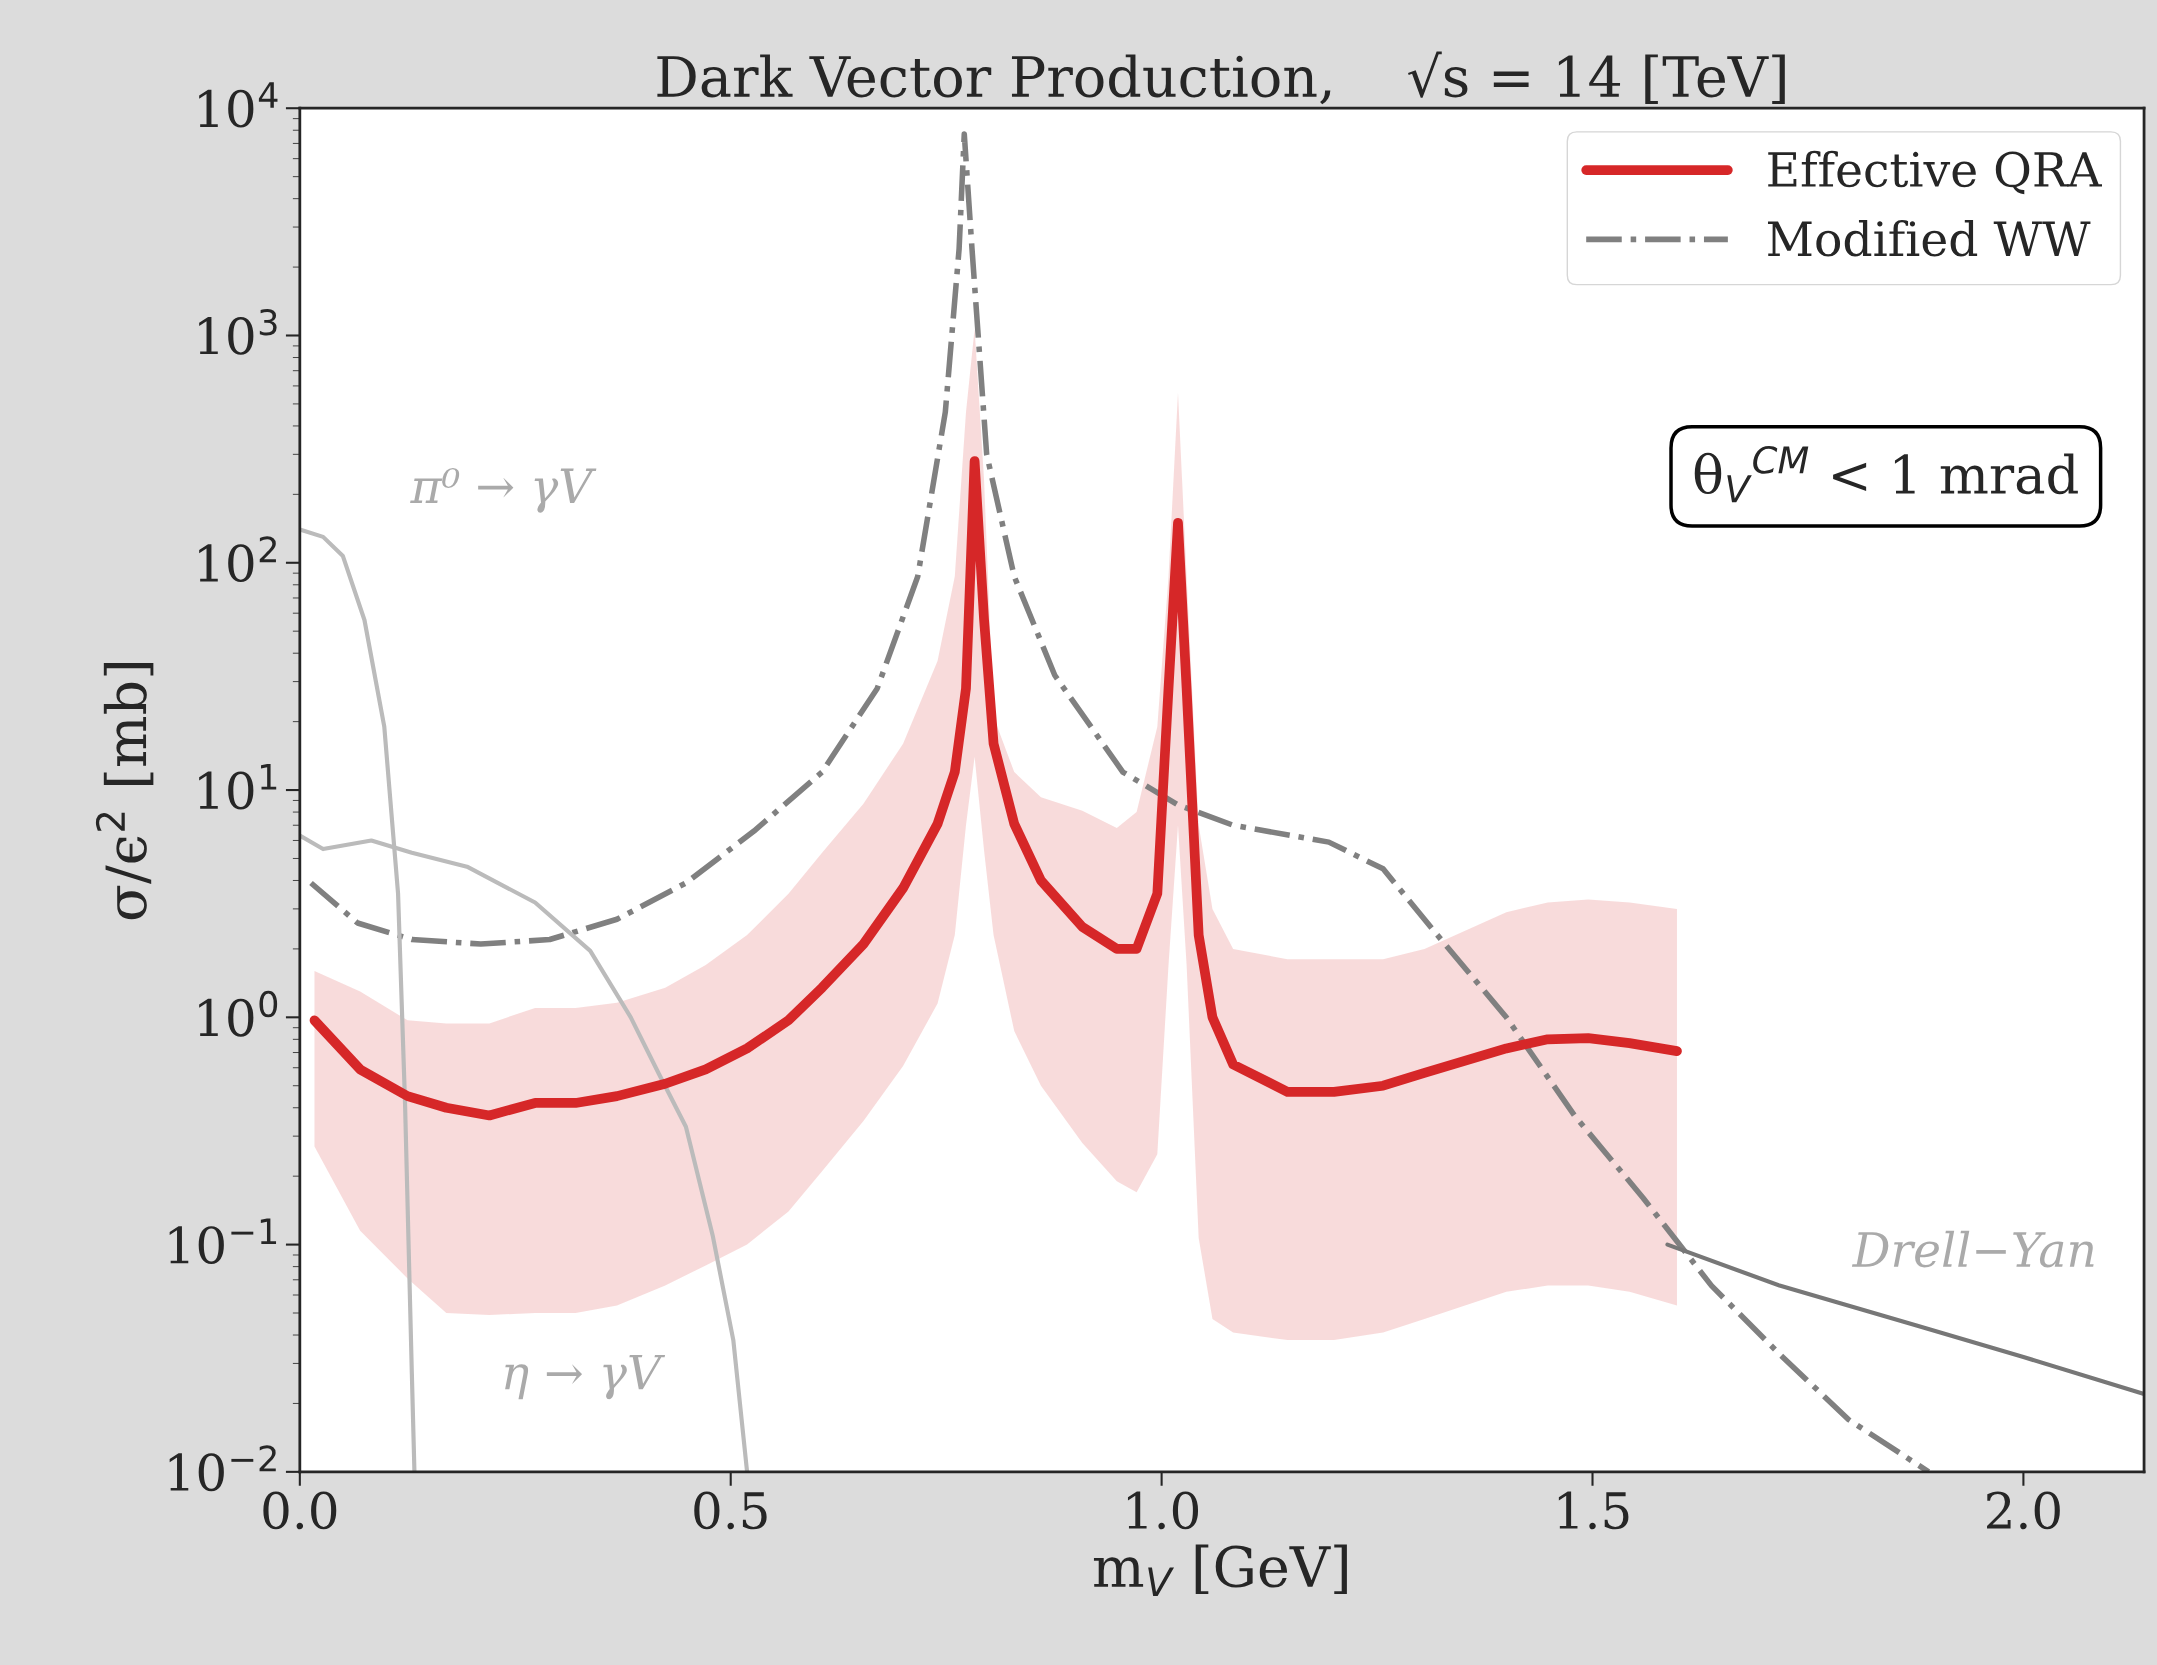 This screenshot has height=1665, width=2157. Describe the element at coordinates (1163, 1510) in the screenshot. I see `x-tick-label: 1.0` at that location.